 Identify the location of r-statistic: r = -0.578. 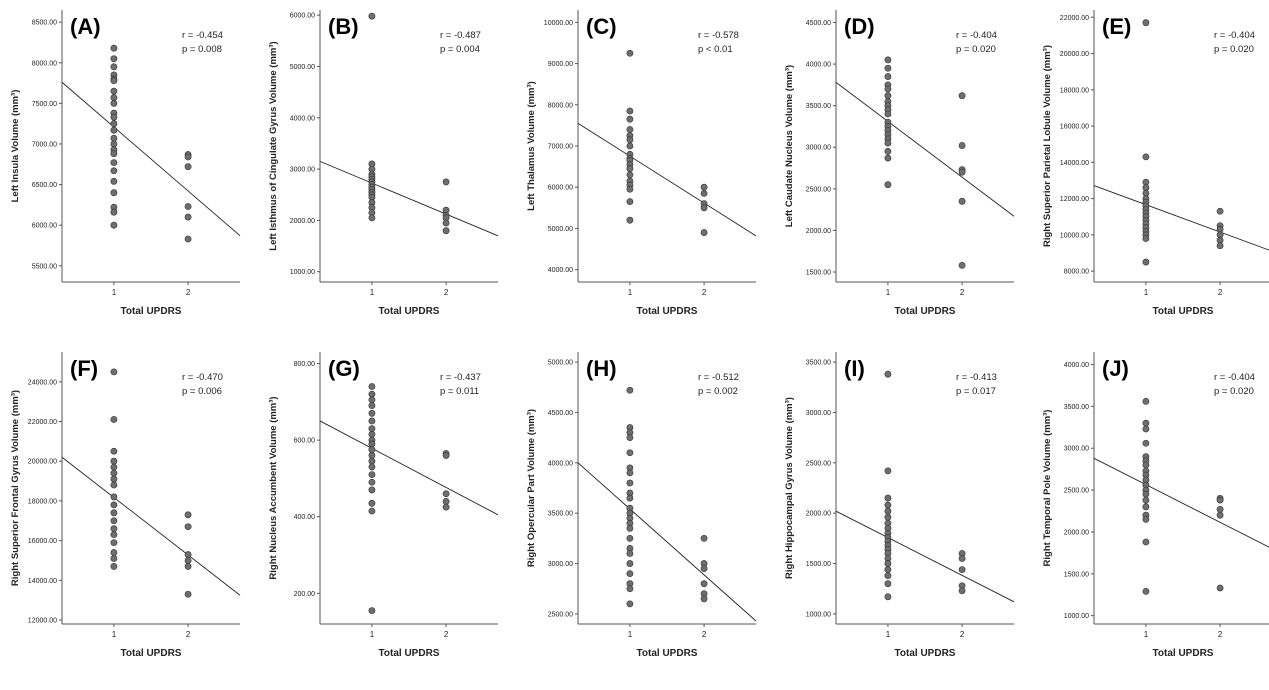
(718, 35).